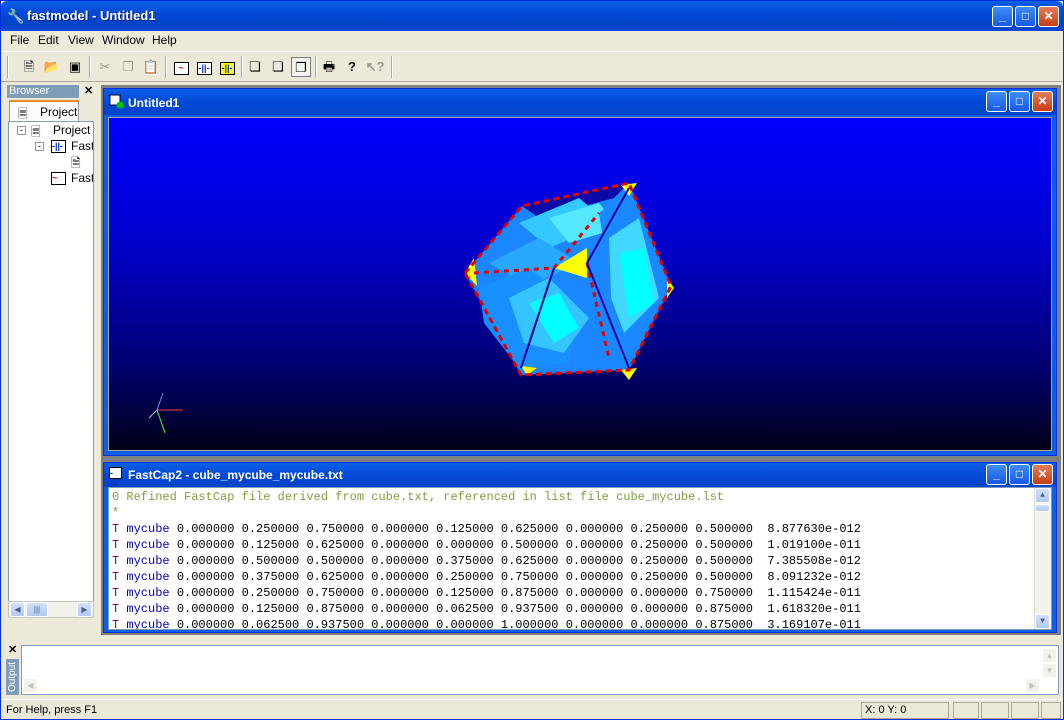  I want to click on output-text: ▲ ▼ ◀ ▶, so click(540, 670).